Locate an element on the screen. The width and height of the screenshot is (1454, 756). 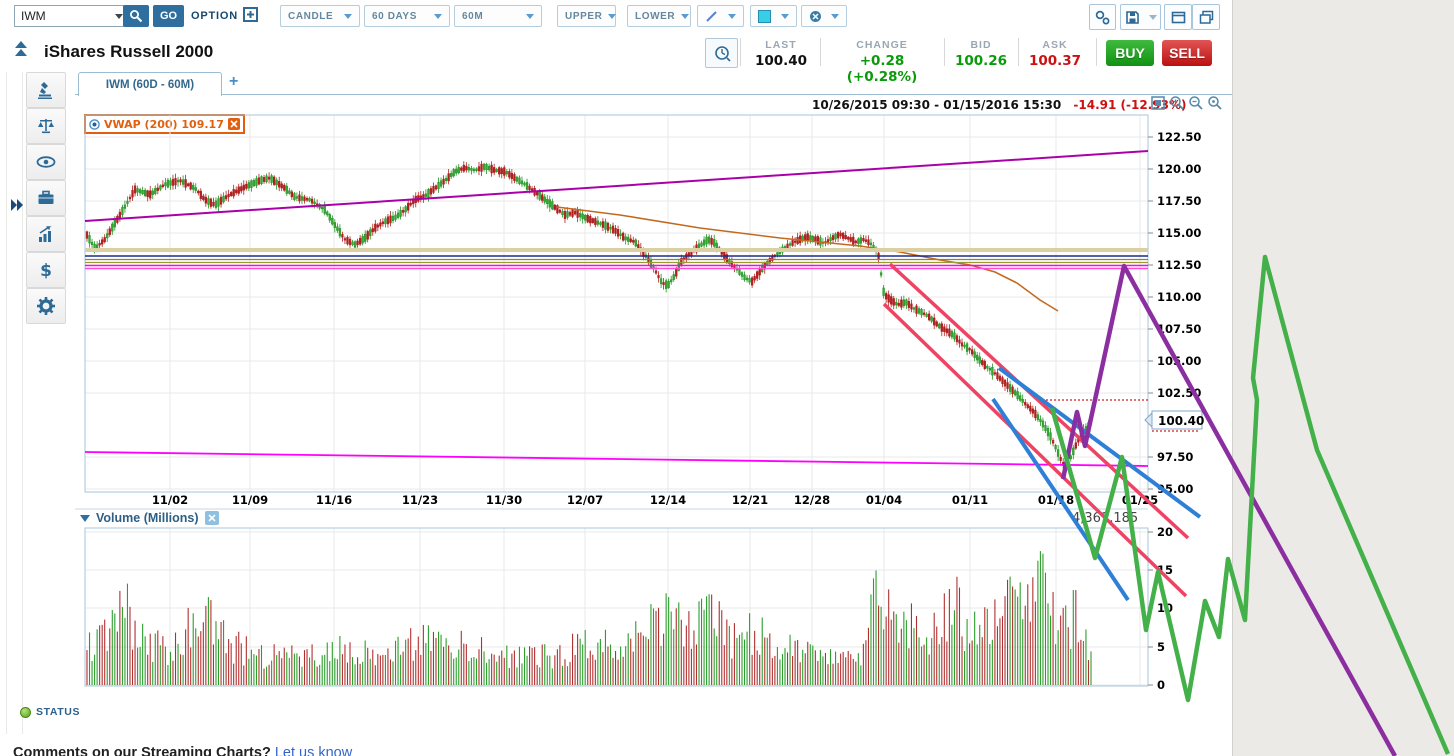
sell-button: SELL is located at coordinates (1187, 53).